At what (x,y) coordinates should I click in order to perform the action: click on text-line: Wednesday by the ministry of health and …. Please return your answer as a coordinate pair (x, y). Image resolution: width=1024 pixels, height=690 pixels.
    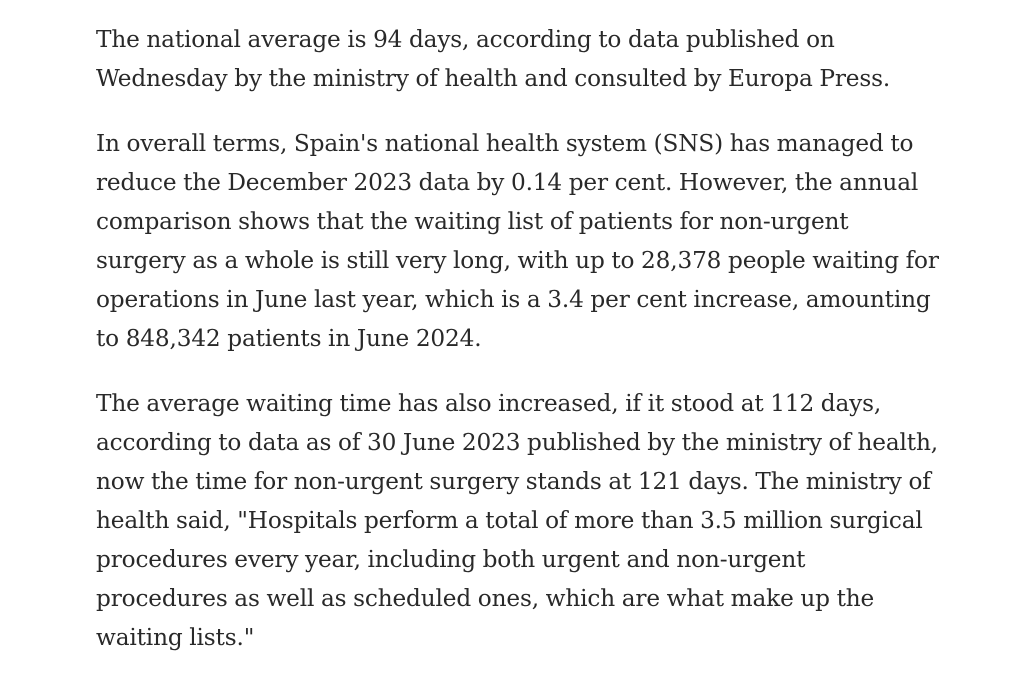
    Looking at the image, I should click on (493, 78).